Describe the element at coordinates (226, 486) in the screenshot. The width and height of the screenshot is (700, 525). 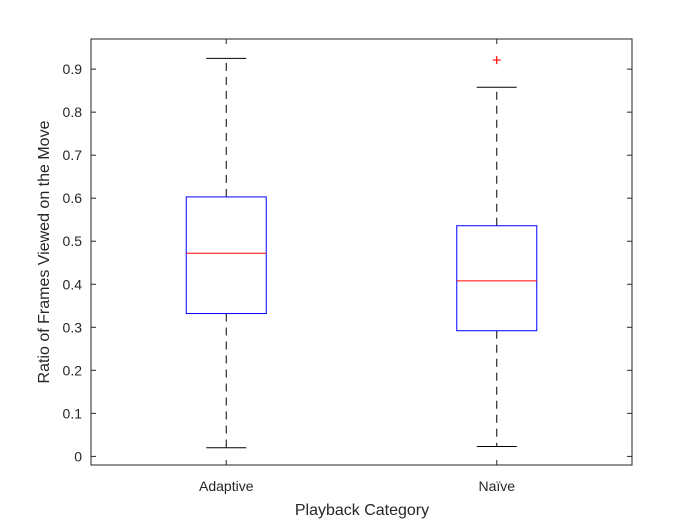
I see `x-tick-label: Adaptive` at that location.